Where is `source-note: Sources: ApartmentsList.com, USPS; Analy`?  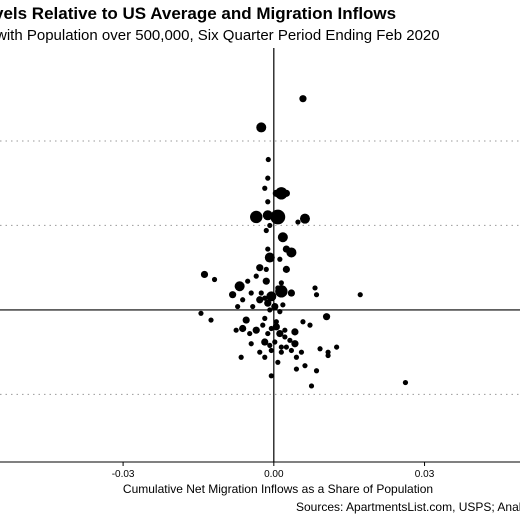
source-note: Sources: ApartmentsList.com, USPS; Analy is located at coordinates (408, 507).